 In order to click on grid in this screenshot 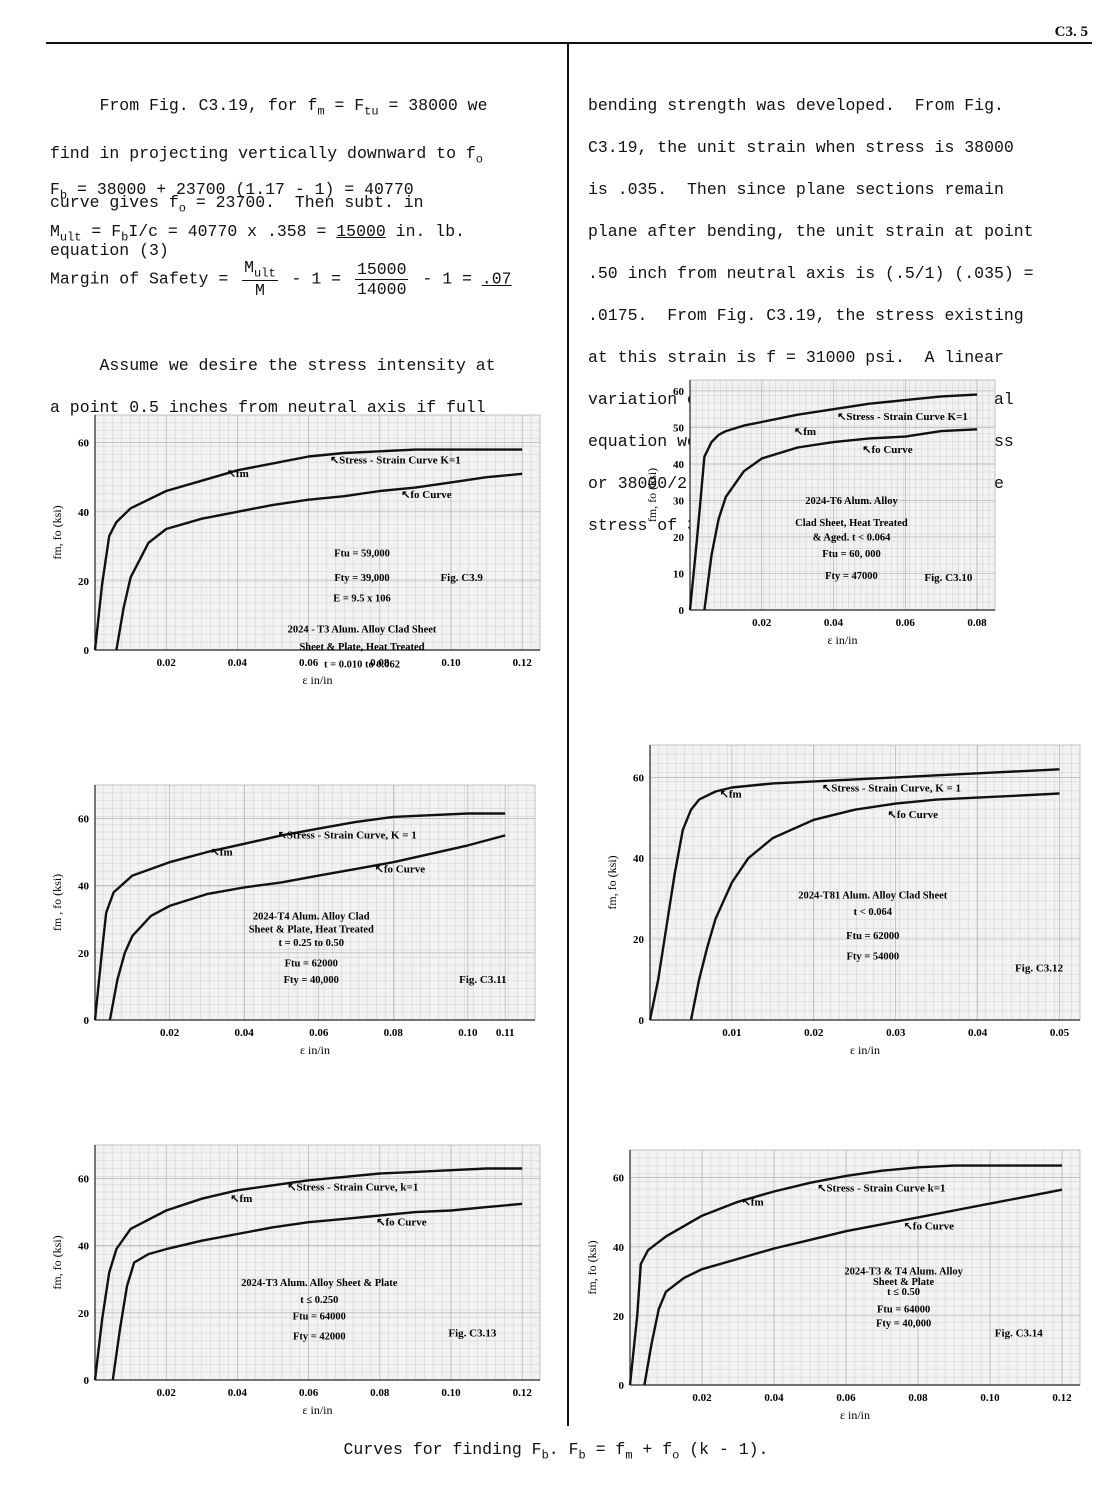, I will do `click(842, 495)`.